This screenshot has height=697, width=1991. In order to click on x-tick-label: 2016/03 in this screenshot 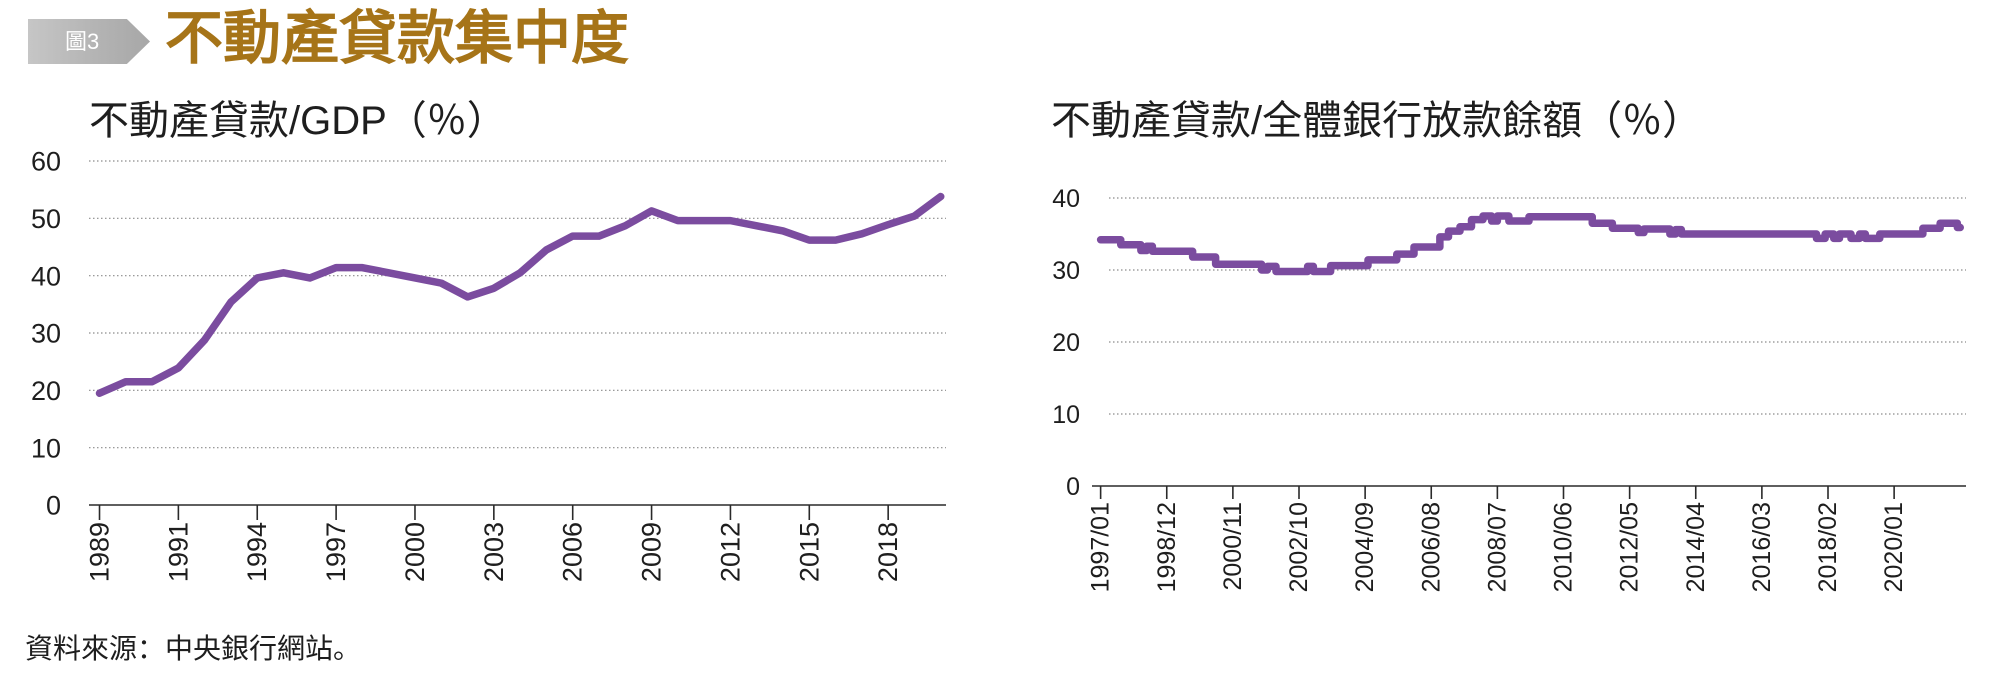, I will do `click(1762, 547)`.